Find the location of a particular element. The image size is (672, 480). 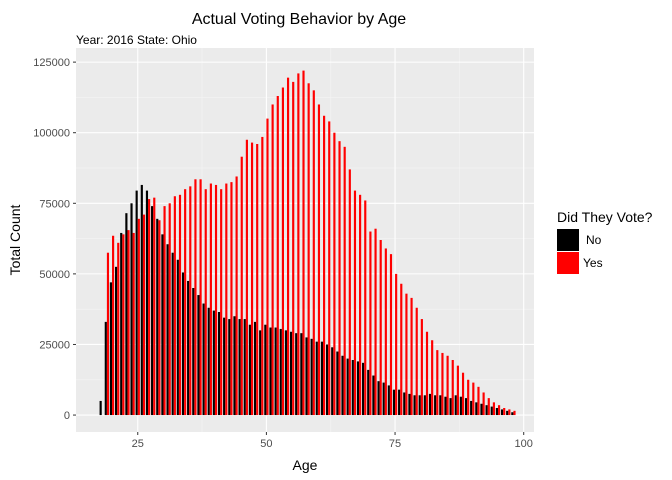

legend-title: Did They Vote? is located at coordinates (605, 217).